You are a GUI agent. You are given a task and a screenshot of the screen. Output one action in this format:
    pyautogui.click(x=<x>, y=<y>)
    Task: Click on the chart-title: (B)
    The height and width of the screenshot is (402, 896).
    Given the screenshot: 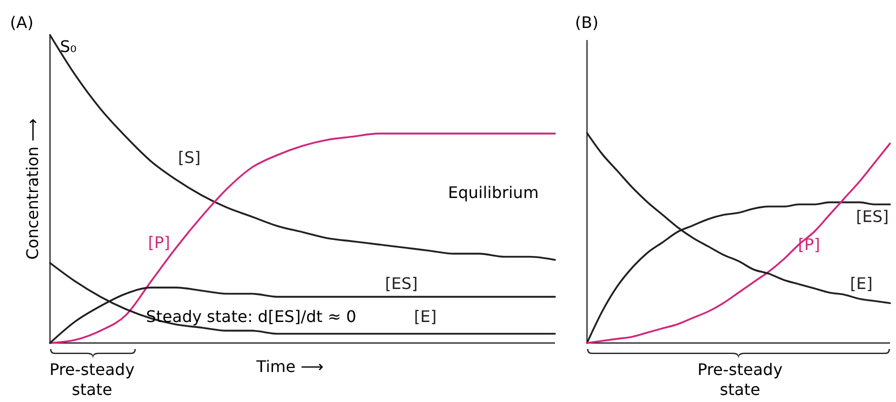 What is the action you would take?
    pyautogui.click(x=586, y=22)
    